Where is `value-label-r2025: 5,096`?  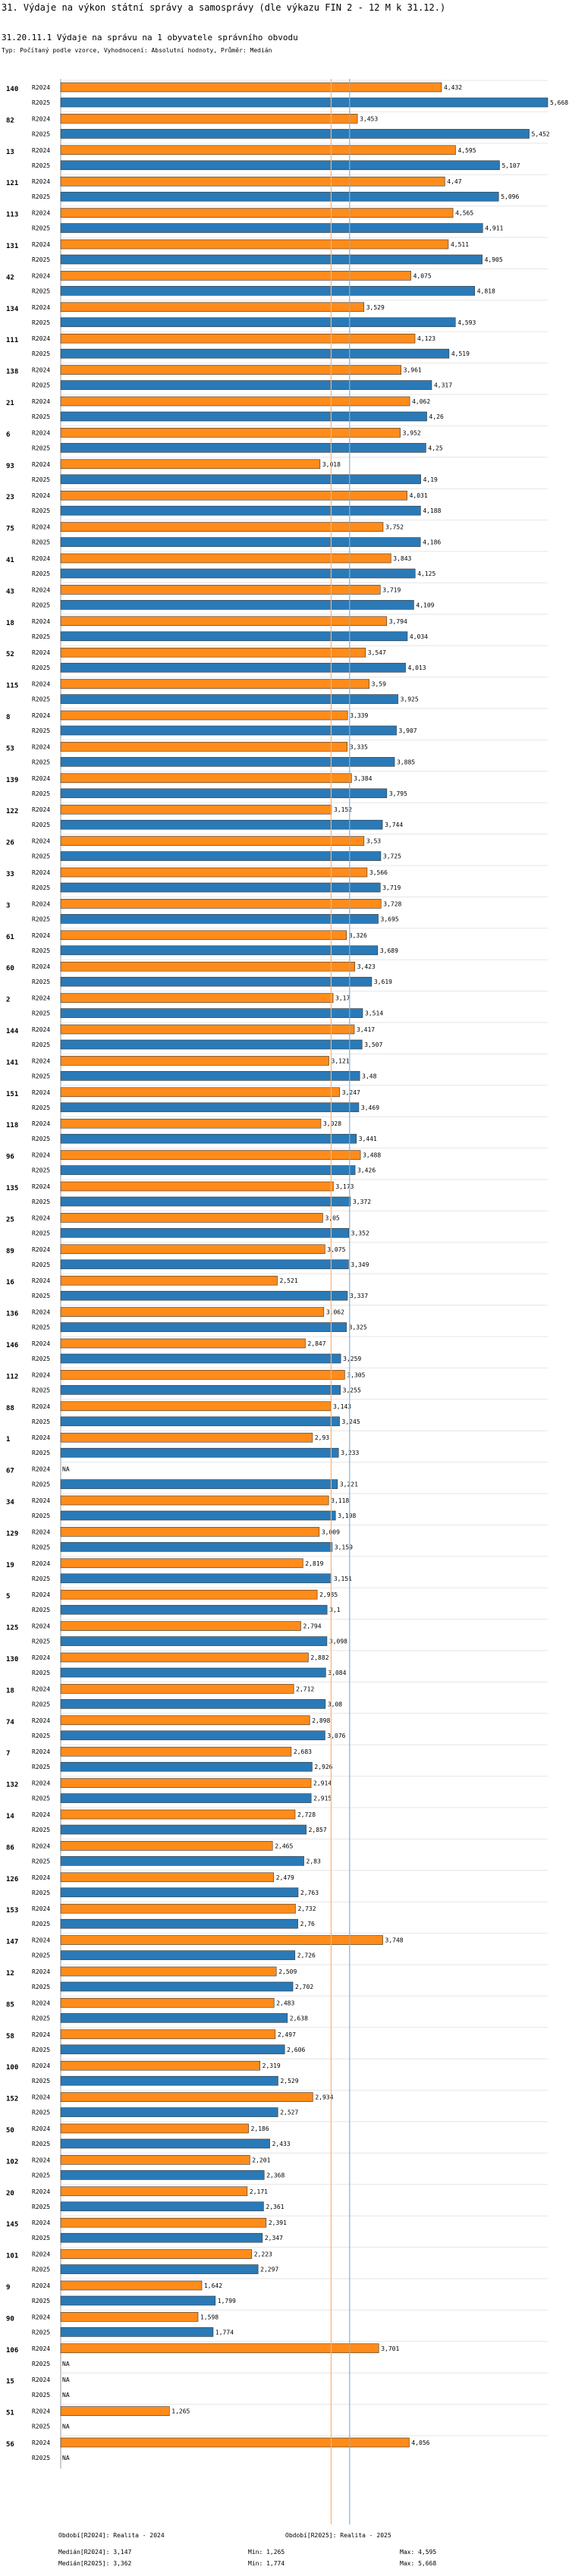
value-label-r2025: 5,096 is located at coordinates (510, 196).